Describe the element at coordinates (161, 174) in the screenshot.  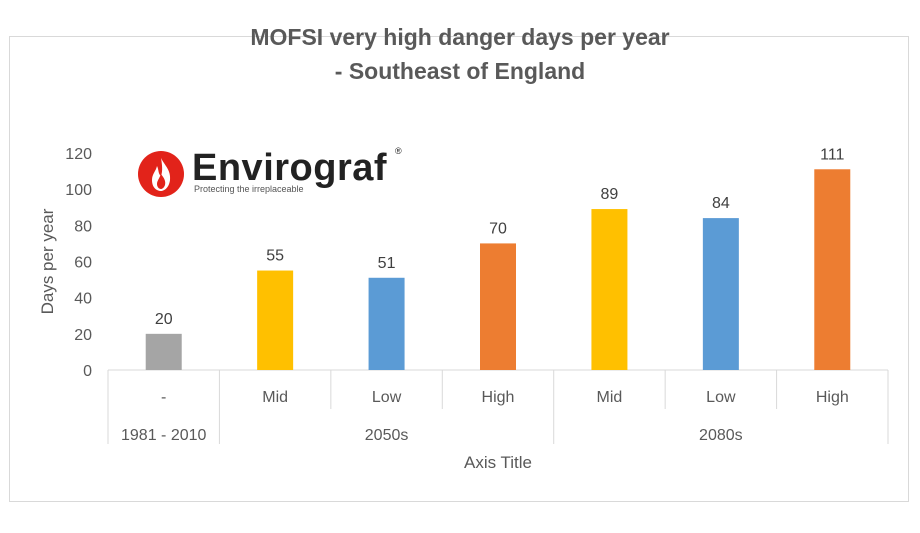
I see `flame-icon` at that location.